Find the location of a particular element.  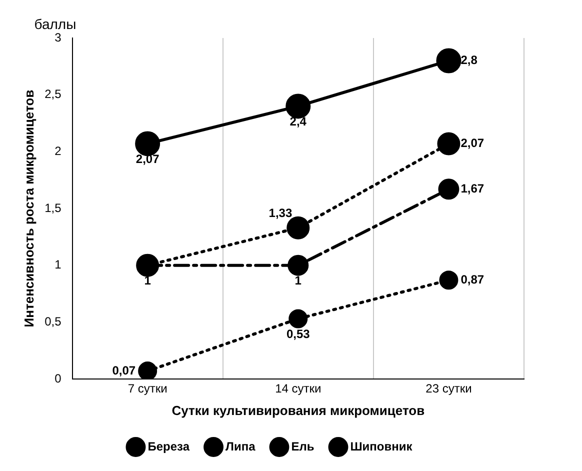

legend-label: Ель is located at coordinates (302, 446).